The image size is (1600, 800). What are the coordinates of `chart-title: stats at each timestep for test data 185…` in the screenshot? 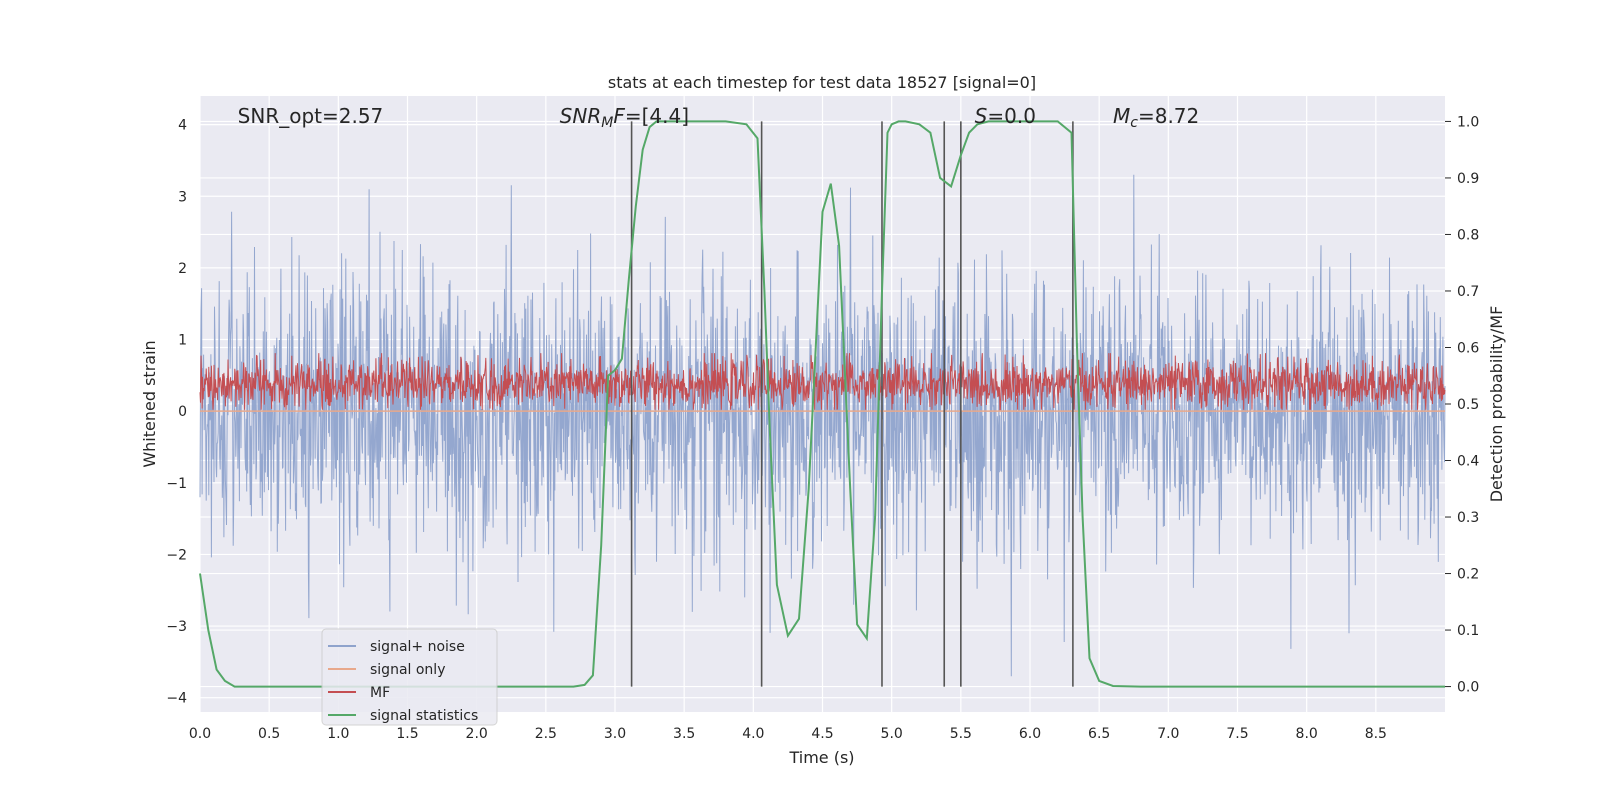 It's located at (822, 82).